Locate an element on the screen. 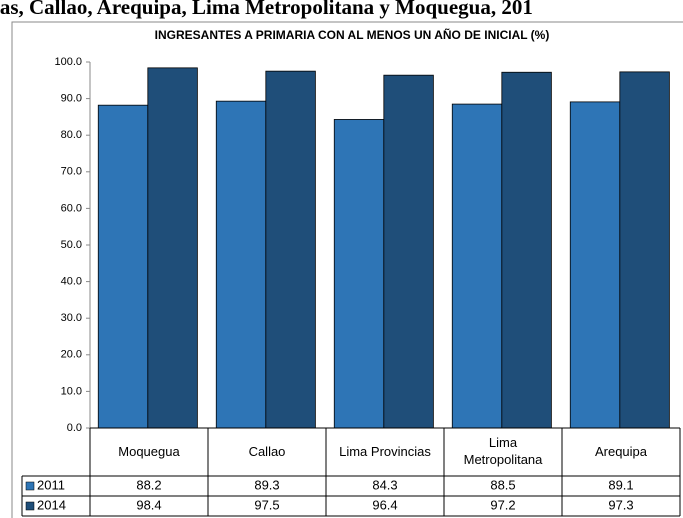  y-tick-label: 80.0 is located at coordinates (71, 135).